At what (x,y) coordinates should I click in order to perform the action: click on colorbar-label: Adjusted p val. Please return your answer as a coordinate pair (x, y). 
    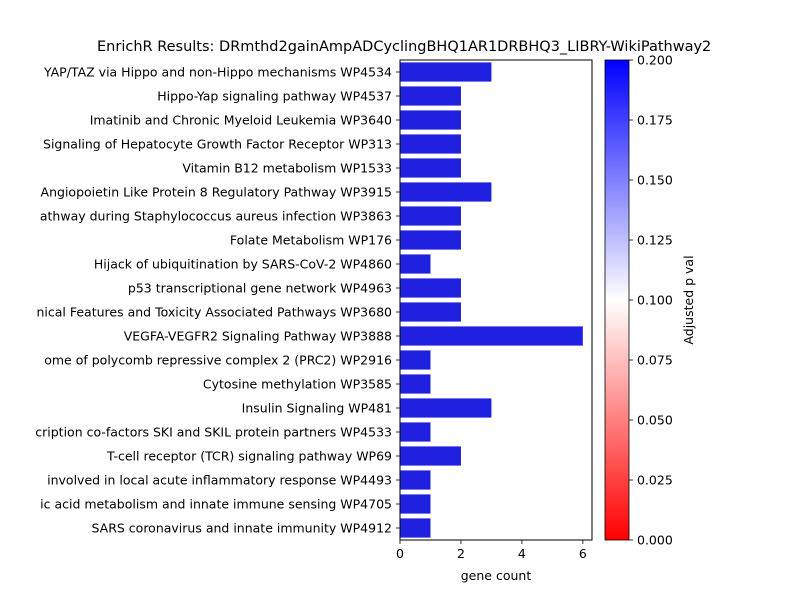
    Looking at the image, I should click on (688, 299).